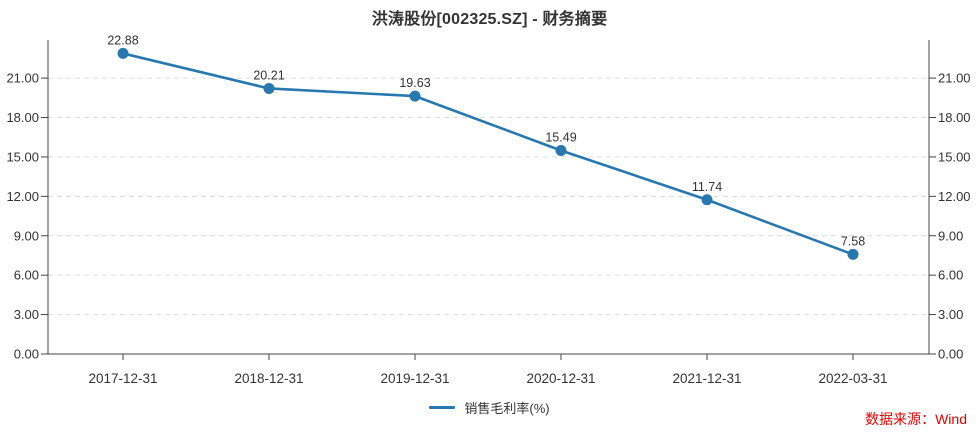 The height and width of the screenshot is (436, 979). What do you see at coordinates (442, 407) in the screenshot?
I see `legend-line-swatch` at bounding box center [442, 407].